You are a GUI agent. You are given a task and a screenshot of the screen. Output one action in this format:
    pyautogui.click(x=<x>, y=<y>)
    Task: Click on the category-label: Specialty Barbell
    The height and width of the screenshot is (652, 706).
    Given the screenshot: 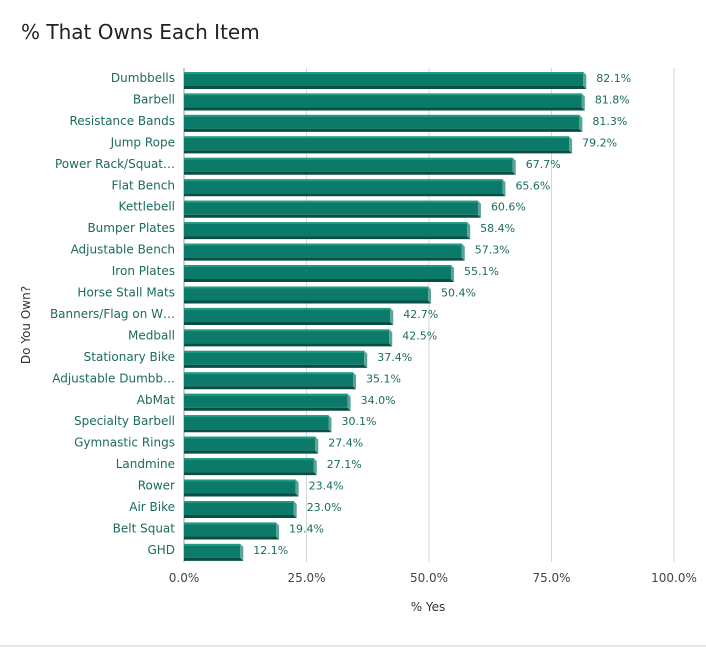 What is the action you would take?
    pyautogui.click(x=124, y=421)
    